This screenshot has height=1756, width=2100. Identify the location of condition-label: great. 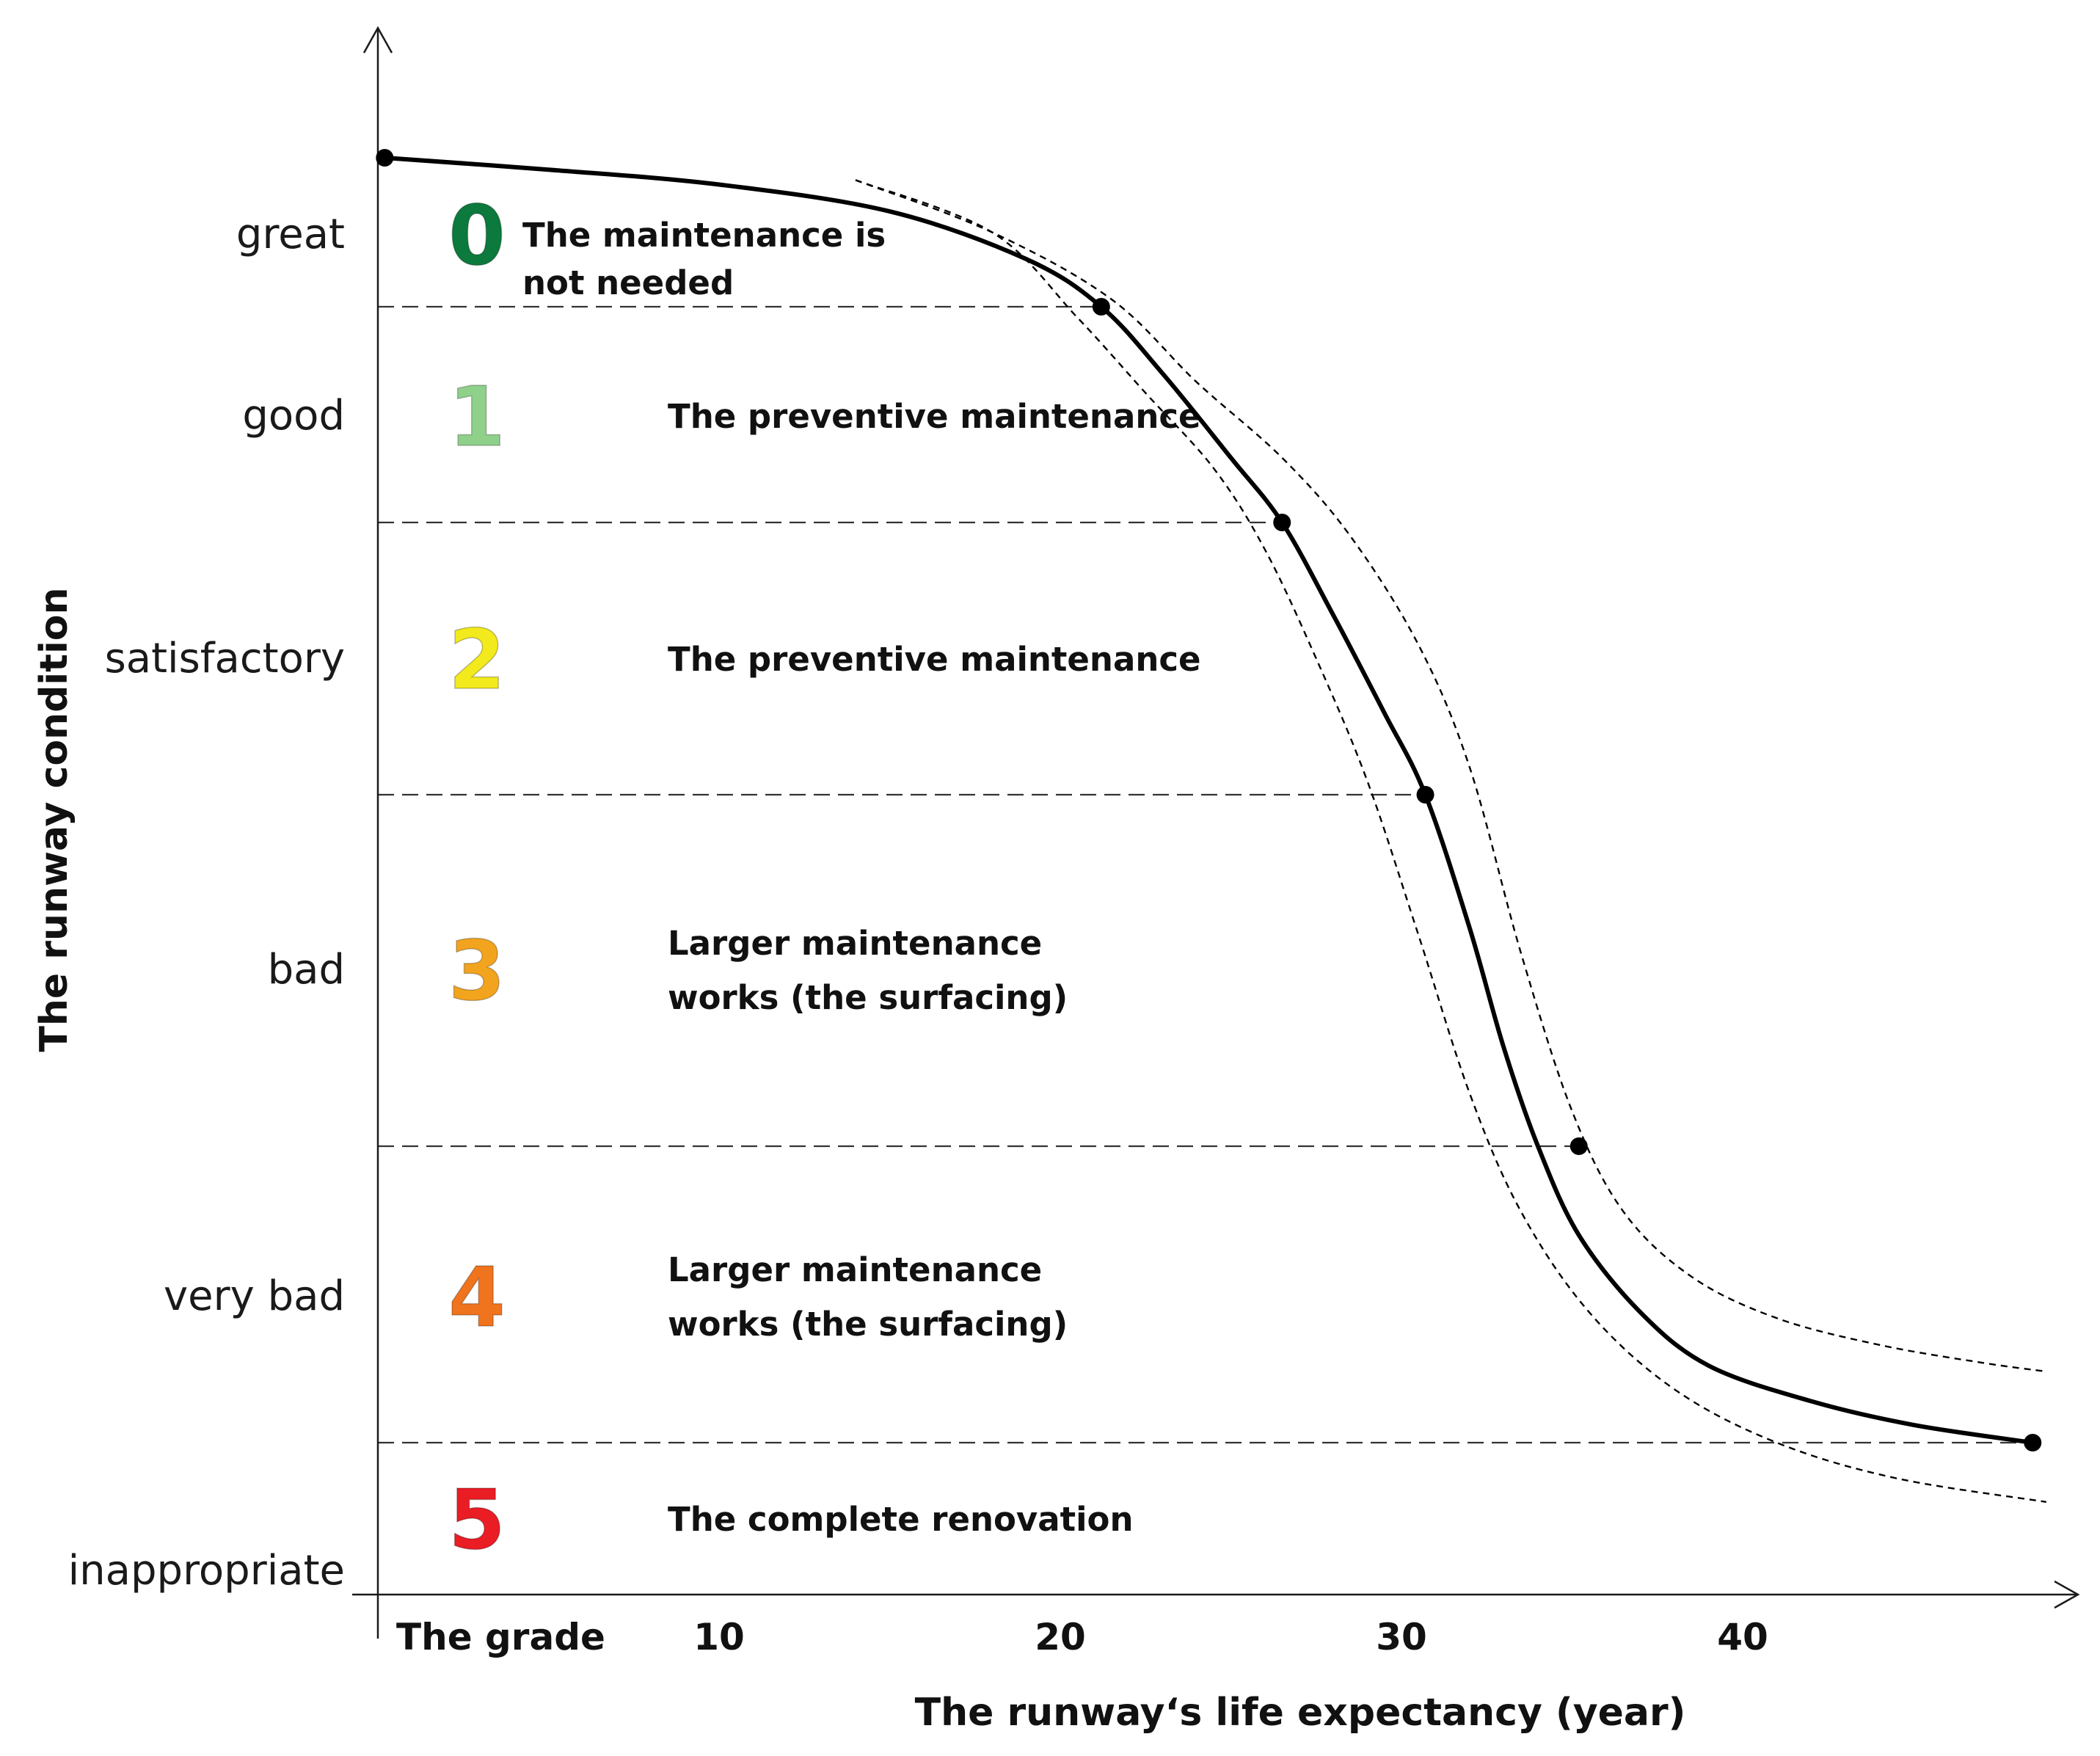
(290, 234).